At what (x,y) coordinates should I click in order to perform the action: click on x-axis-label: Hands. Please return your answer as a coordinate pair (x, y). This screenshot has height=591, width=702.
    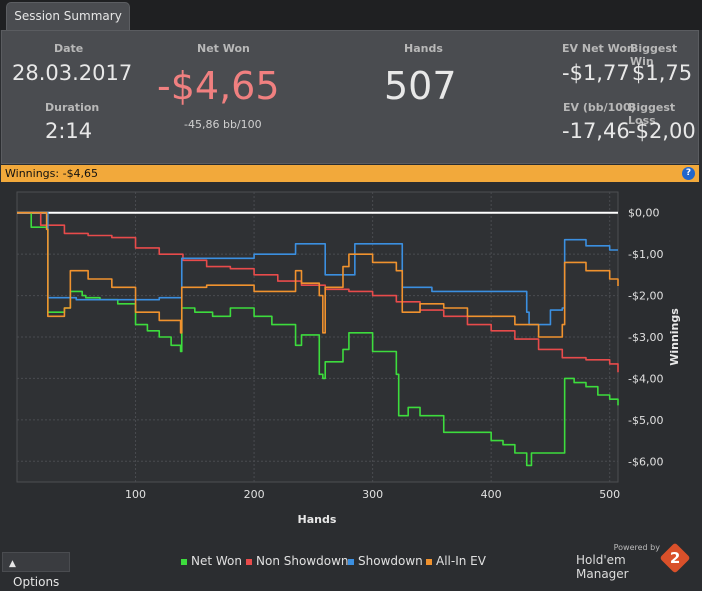
    Looking at the image, I should click on (317, 519).